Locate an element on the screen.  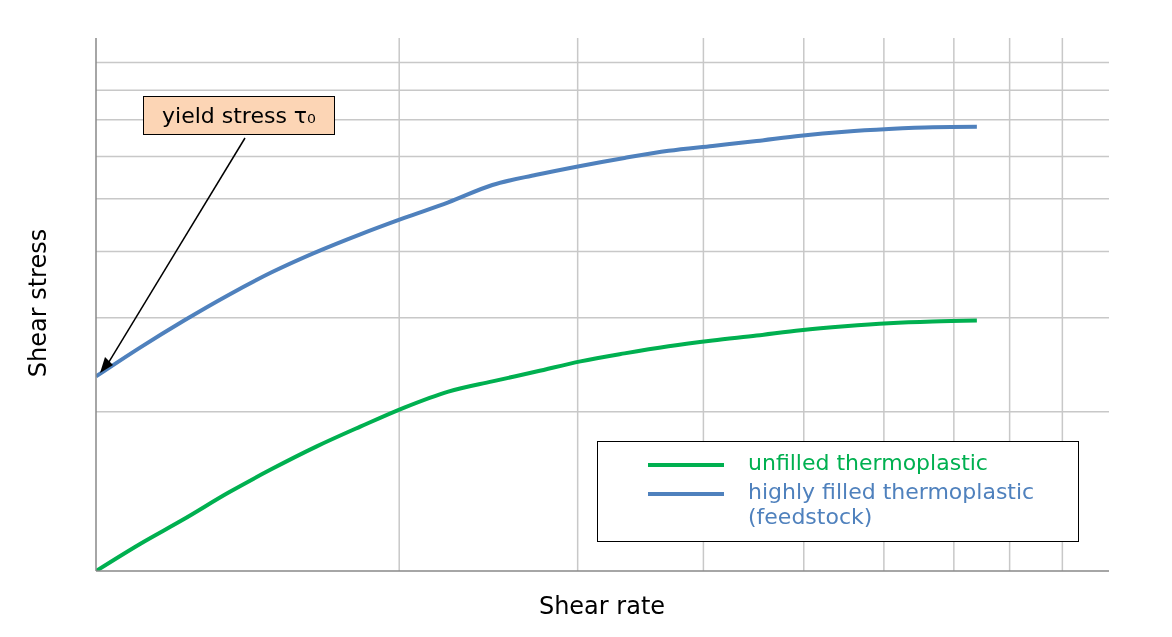
annotation: yield stress τ₀ is located at coordinates (239, 115).